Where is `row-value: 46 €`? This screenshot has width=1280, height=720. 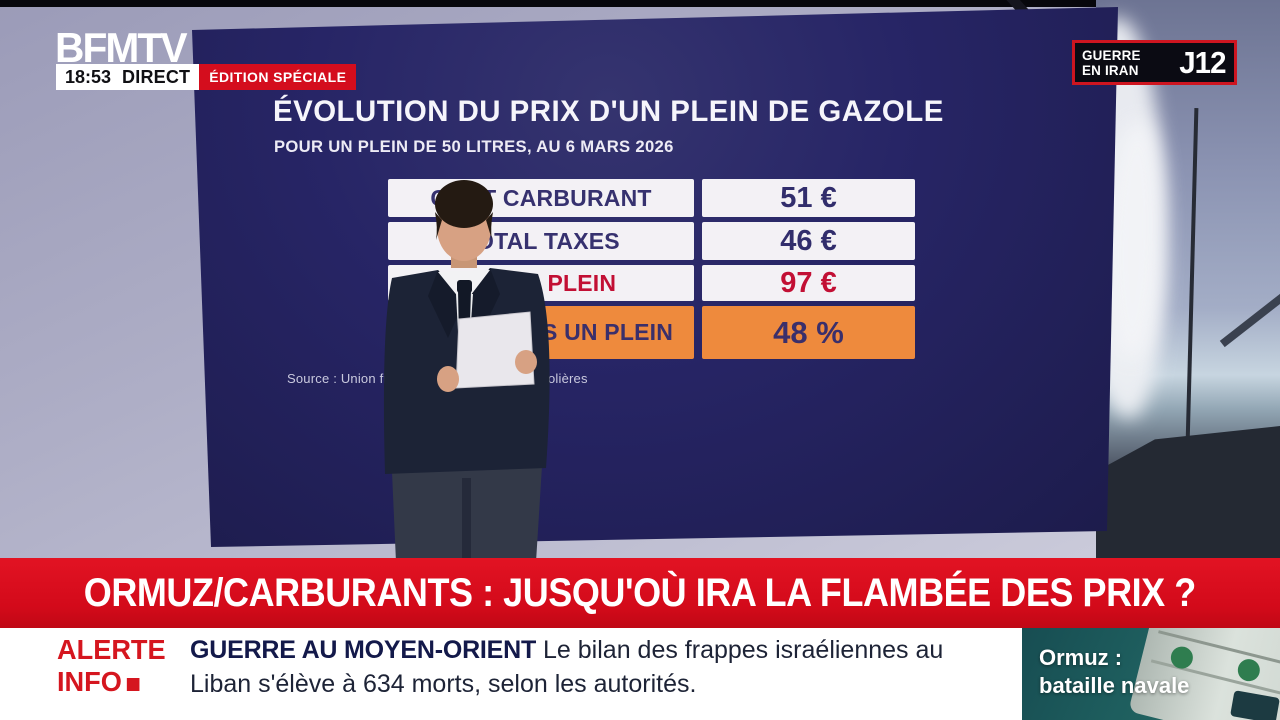
row-value: 46 € is located at coordinates (808, 241).